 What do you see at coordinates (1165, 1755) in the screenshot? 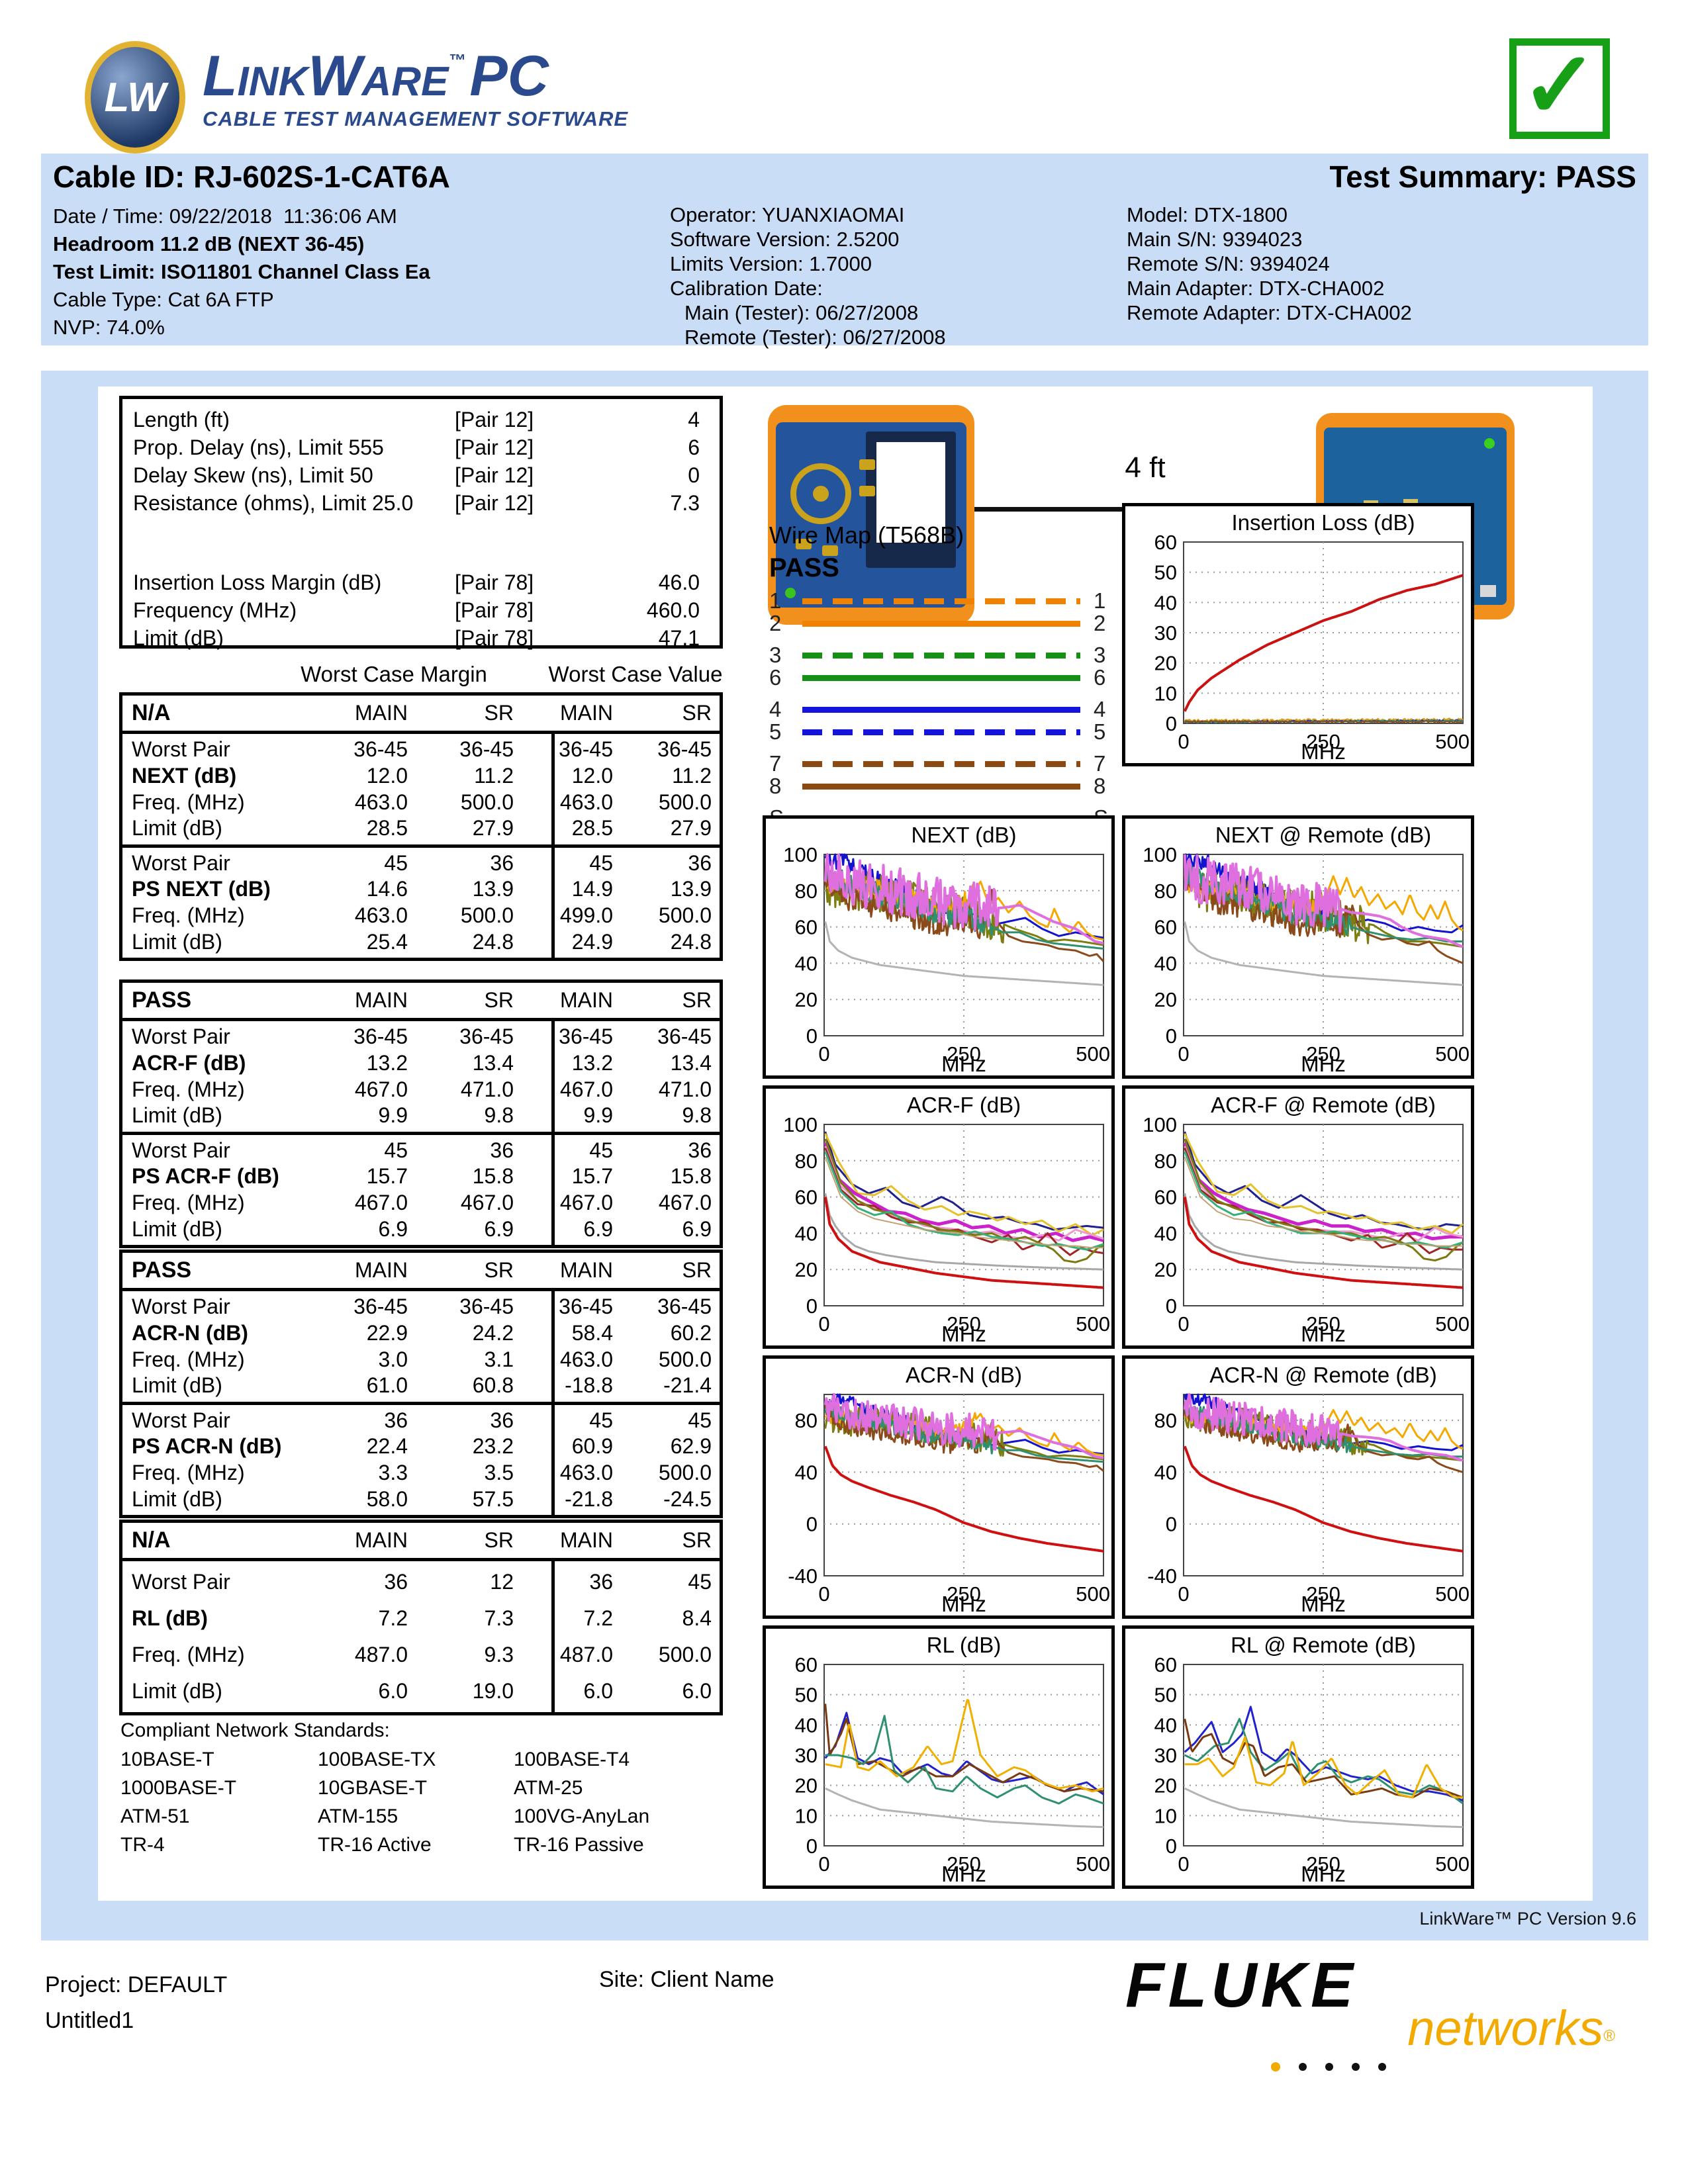
I see `y-tick-label: 30` at bounding box center [1165, 1755].